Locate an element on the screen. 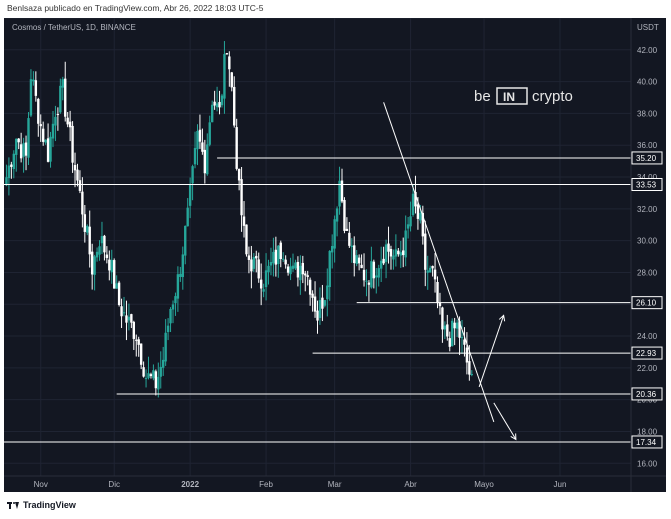 The width and height of the screenshot is (671, 519). price-tick-label: 18.00 is located at coordinates (647, 431).